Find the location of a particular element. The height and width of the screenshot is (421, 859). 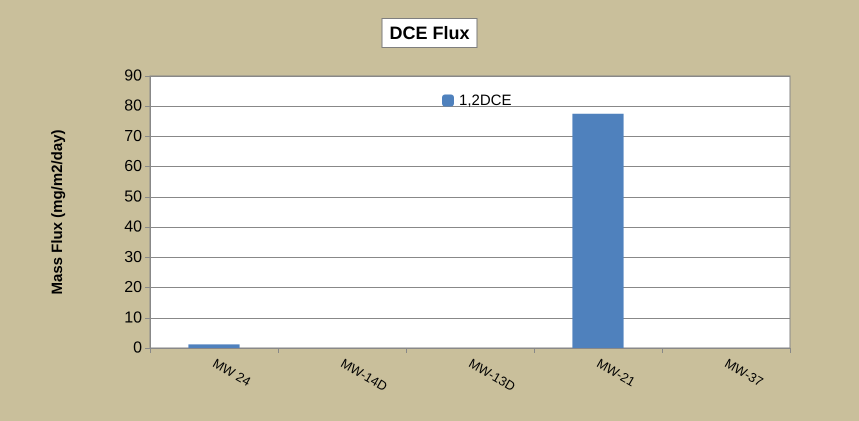

chart-title: DCE Flux is located at coordinates (429, 33).